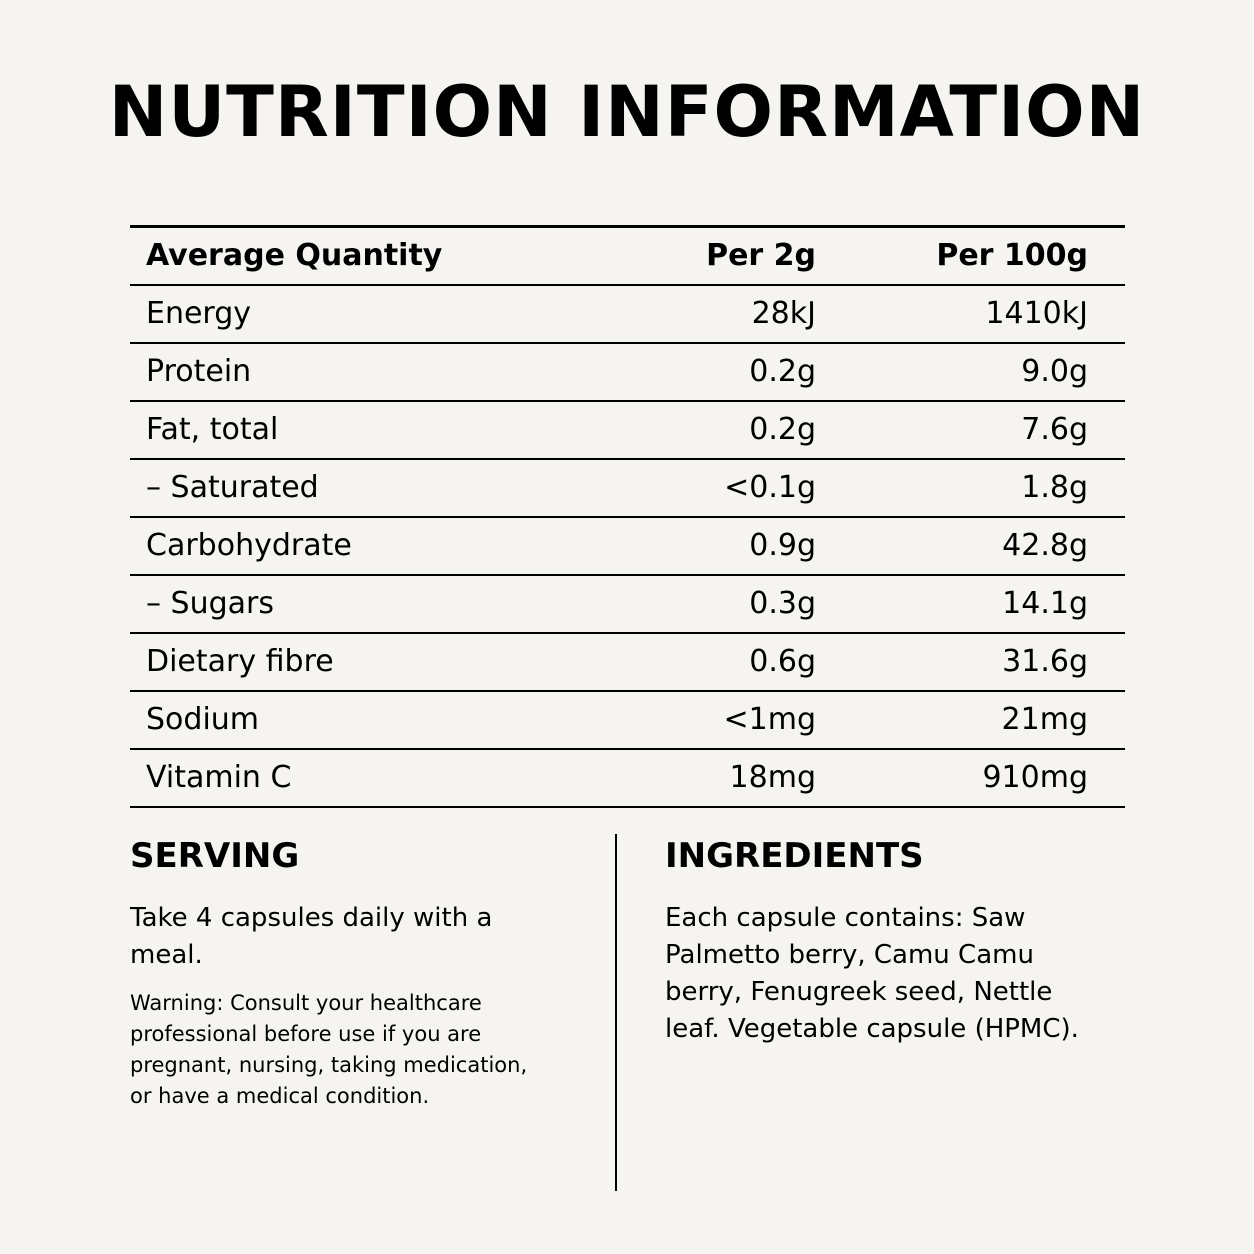  What do you see at coordinates (215, 856) in the screenshot?
I see `serving-heading: SERVING` at bounding box center [215, 856].